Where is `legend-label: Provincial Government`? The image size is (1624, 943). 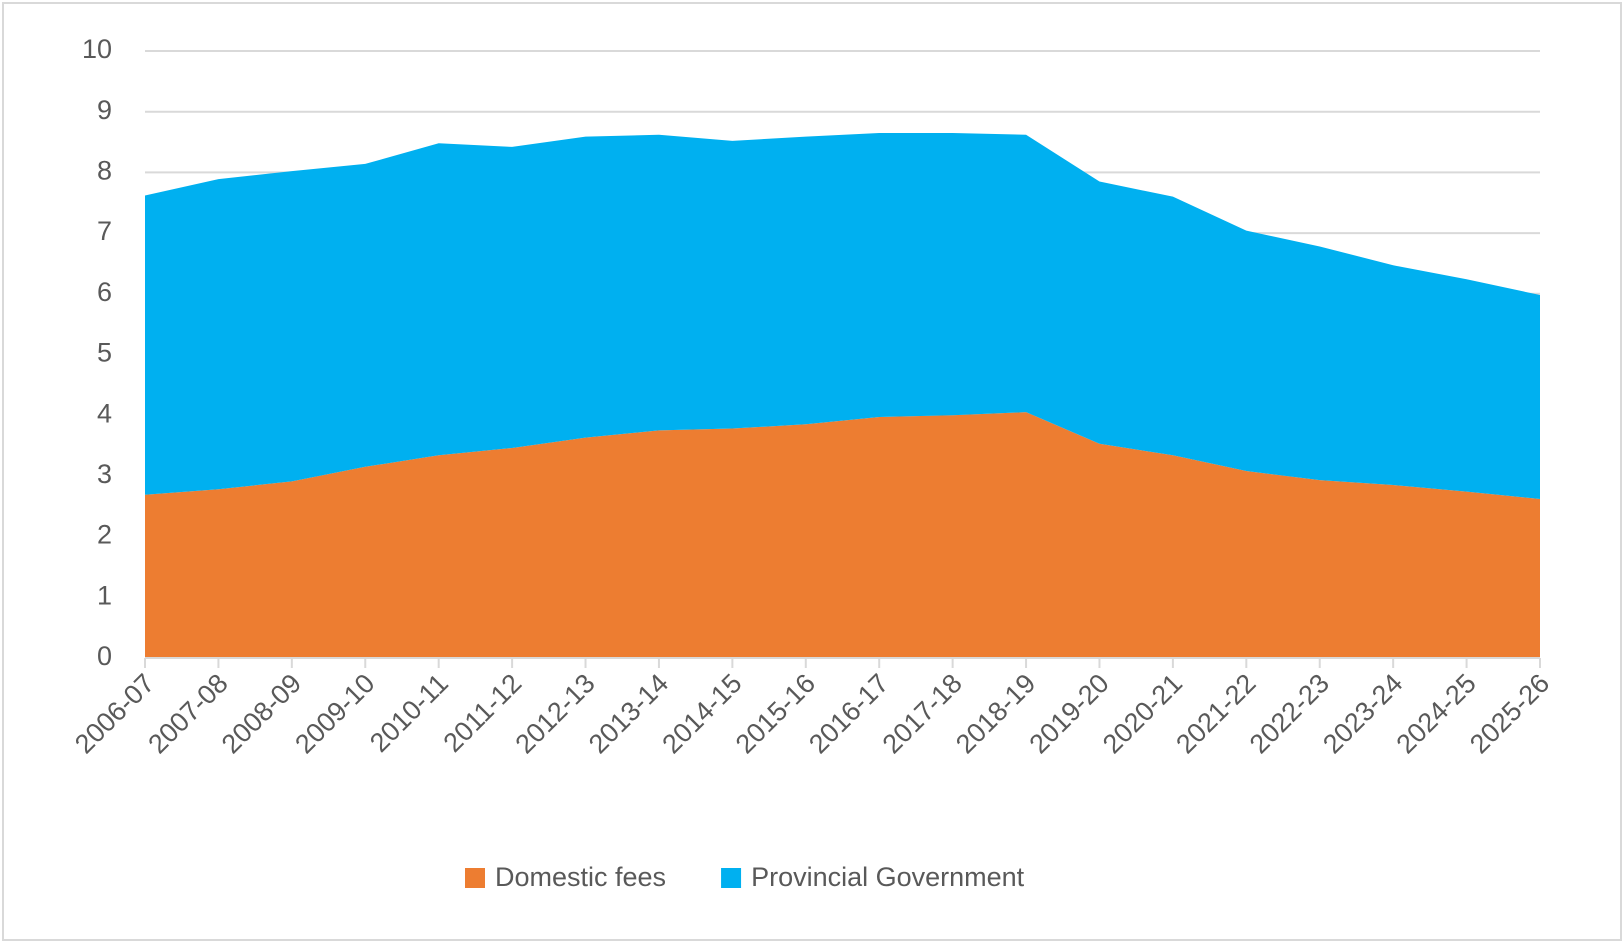 legend-label: Provincial Government is located at coordinates (888, 877).